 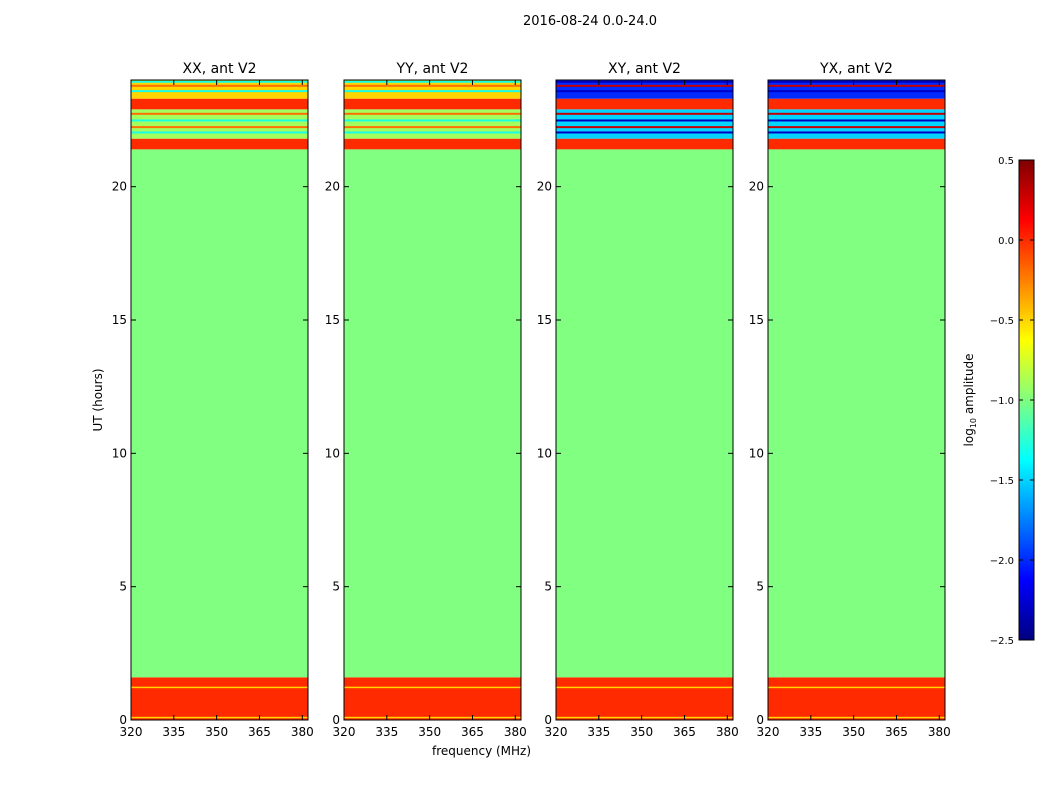 I want to click on subplot-title: YX, ant V2, so click(x=856, y=69).